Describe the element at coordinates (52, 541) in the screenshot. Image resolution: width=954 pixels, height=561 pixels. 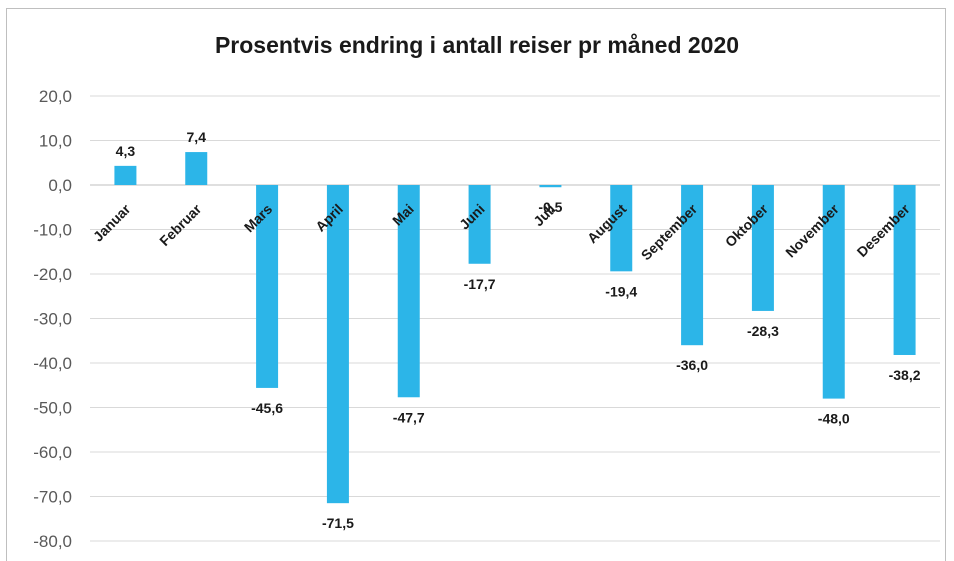
I see `y-tick-label: -80,0` at that location.